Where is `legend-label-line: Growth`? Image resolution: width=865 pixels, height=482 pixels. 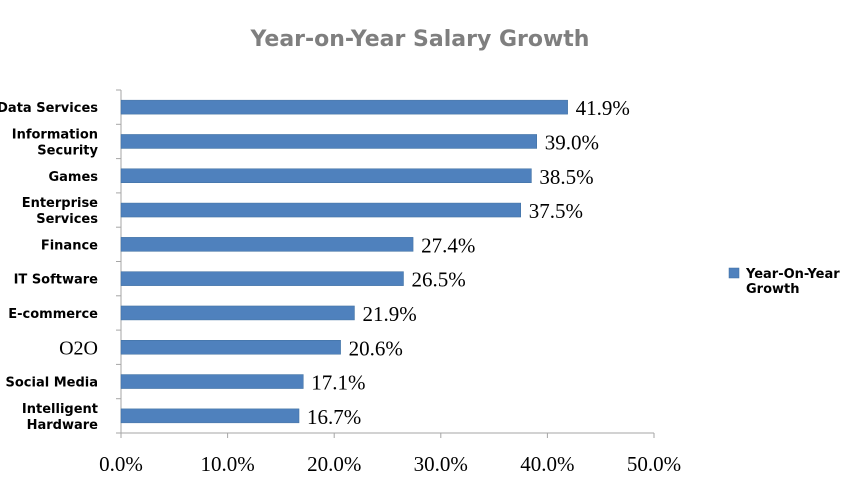 legend-label-line: Growth is located at coordinates (773, 289).